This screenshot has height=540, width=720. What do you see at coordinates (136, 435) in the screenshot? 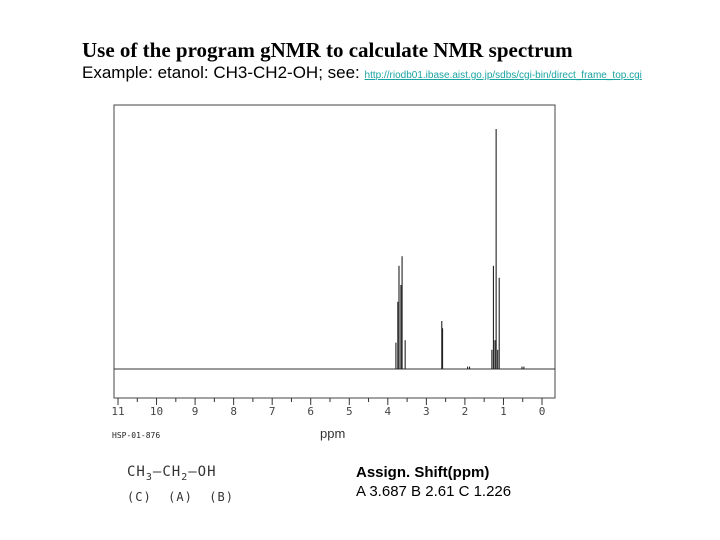
I see `spectrum-code: HSP-01-876` at bounding box center [136, 435].